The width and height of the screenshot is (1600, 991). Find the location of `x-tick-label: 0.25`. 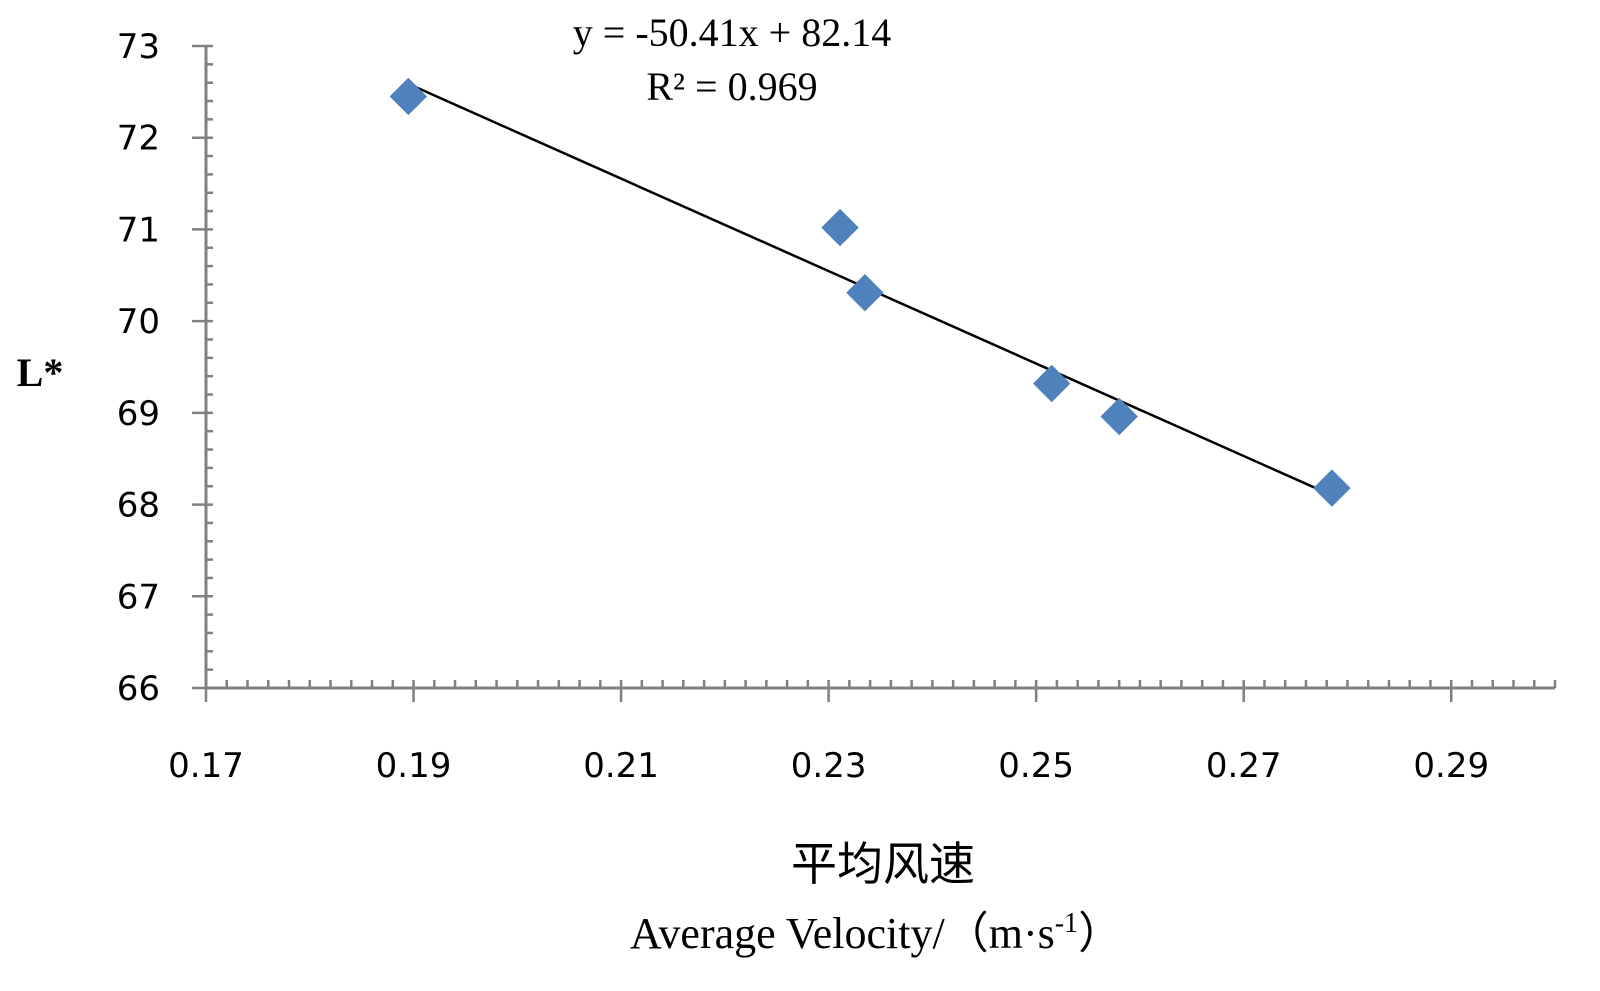

x-tick-label: 0.25 is located at coordinates (1036, 766).